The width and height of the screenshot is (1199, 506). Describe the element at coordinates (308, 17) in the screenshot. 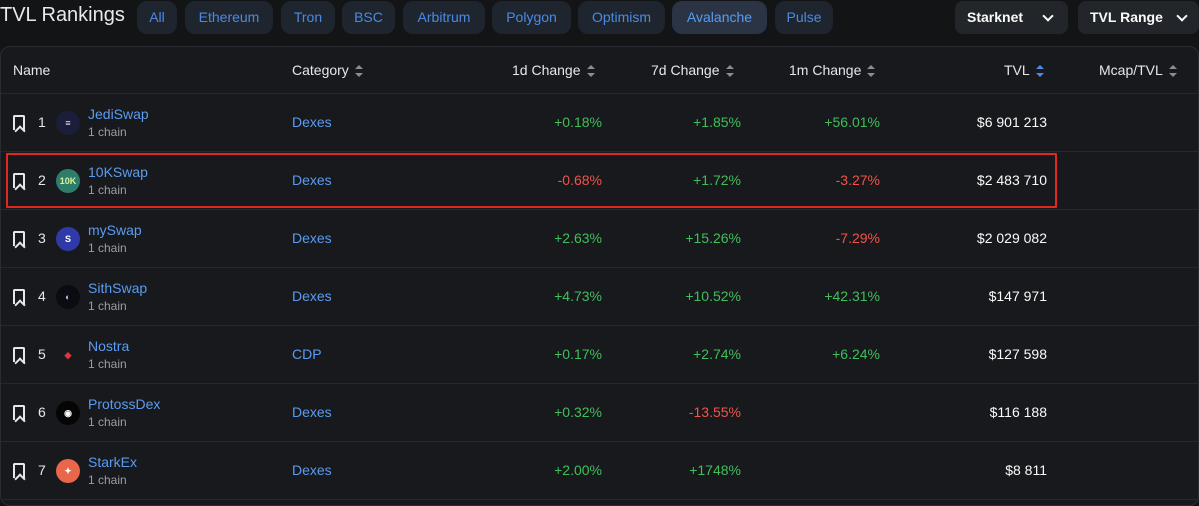

I see `chain-filter-tron: Tron` at that location.